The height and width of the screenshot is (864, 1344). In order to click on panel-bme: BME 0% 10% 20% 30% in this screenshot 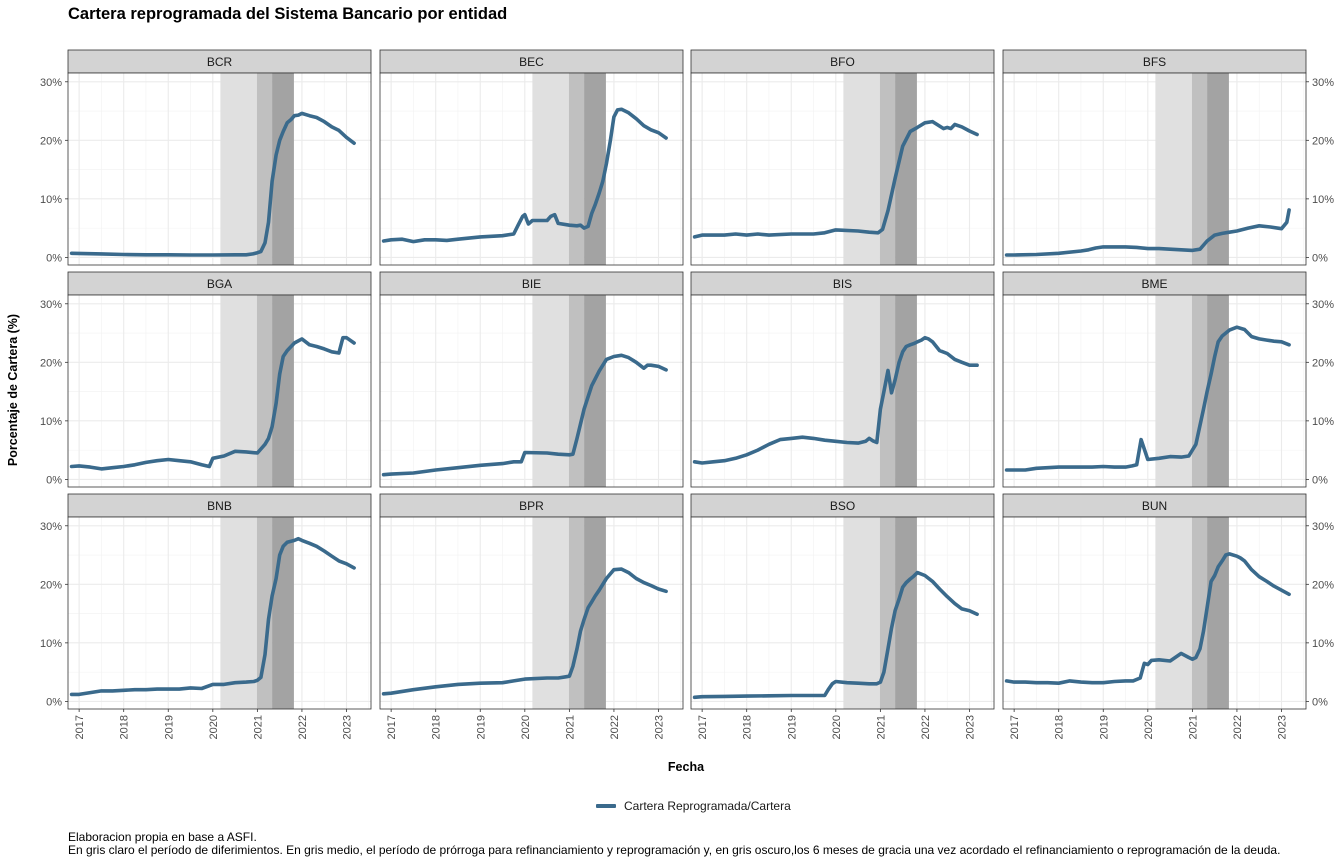, I will do `click(1168, 379)`.